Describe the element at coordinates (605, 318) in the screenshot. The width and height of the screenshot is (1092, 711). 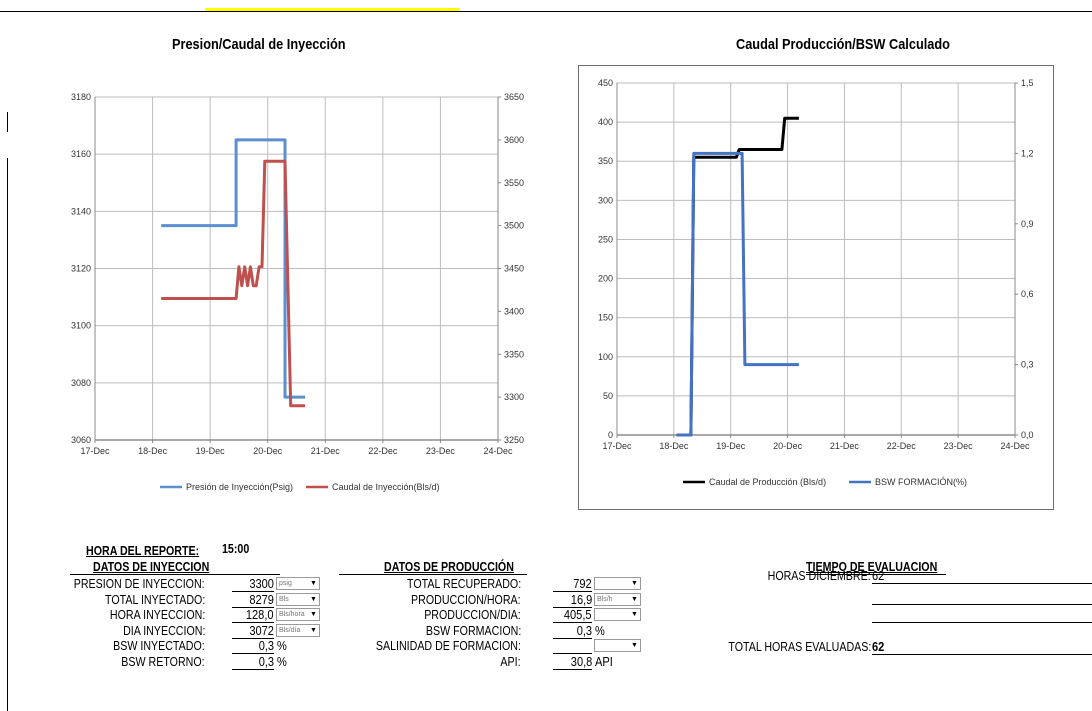
I see `chart2-ytick-left: 150` at that location.